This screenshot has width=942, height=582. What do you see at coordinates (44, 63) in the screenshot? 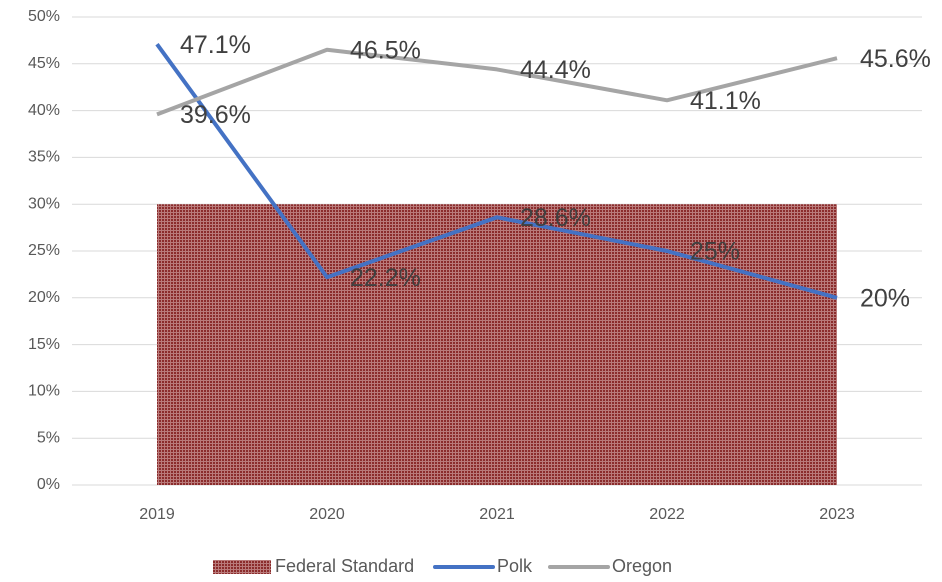
I see `y-tick-label: 45%` at bounding box center [44, 63].